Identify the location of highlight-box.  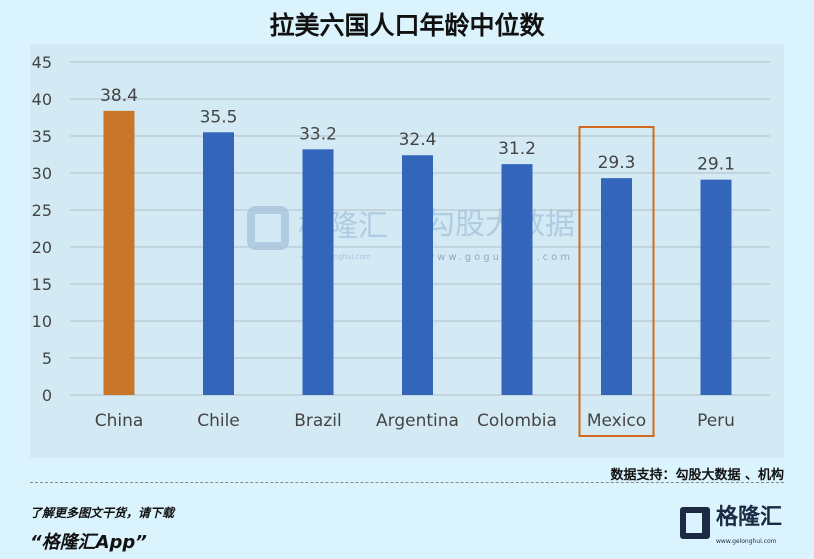
(616, 281).